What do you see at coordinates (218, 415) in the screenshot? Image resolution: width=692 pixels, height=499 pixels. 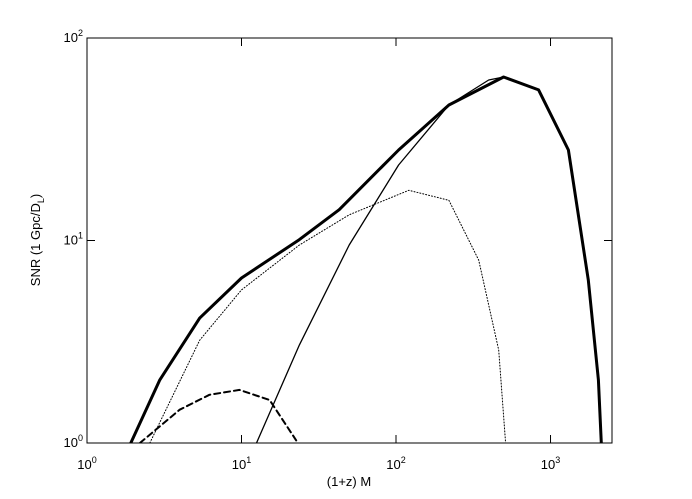 I see `series-line` at bounding box center [218, 415].